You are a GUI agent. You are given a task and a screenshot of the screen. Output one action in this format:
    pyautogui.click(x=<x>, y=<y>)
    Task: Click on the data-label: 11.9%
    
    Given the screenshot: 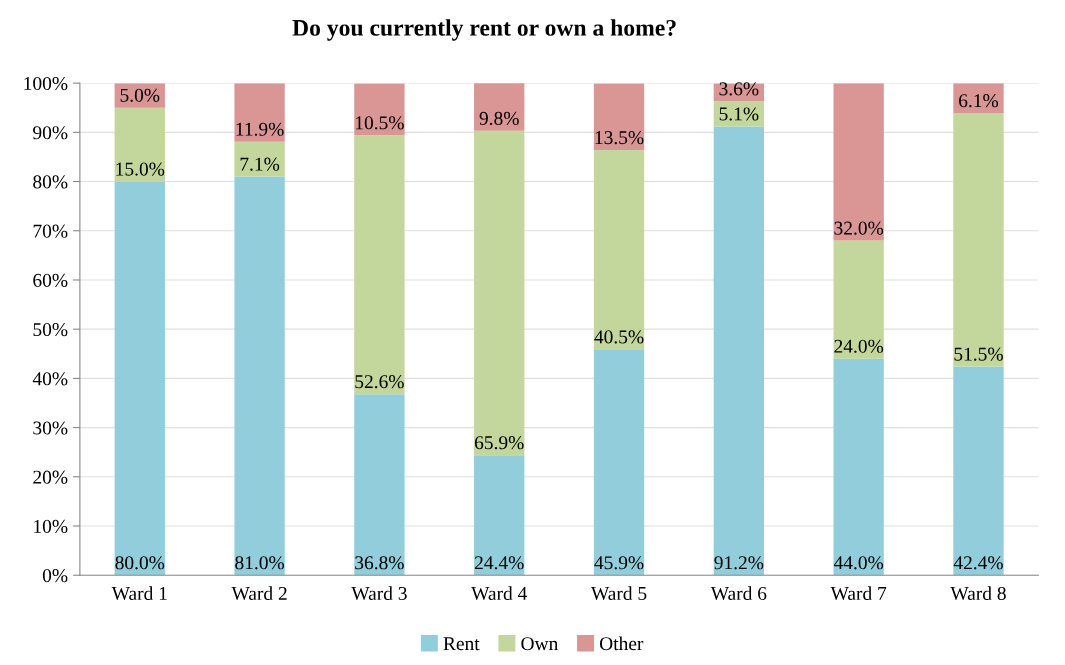 What is the action you would take?
    pyautogui.click(x=260, y=129)
    